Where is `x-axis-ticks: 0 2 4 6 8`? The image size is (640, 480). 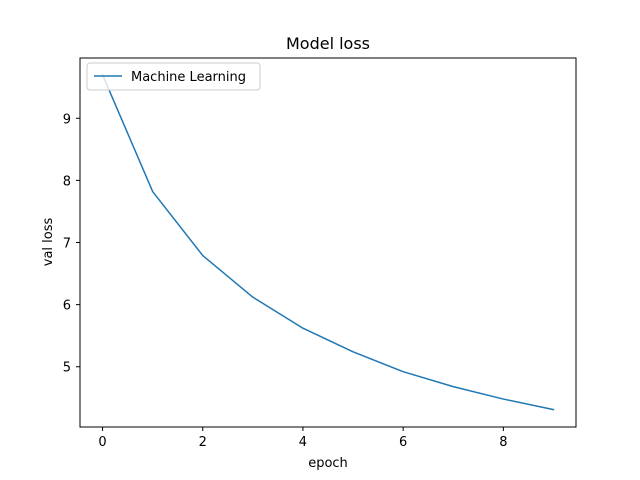 x-axis-ticks: 0 2 4 6 8 is located at coordinates (302, 438).